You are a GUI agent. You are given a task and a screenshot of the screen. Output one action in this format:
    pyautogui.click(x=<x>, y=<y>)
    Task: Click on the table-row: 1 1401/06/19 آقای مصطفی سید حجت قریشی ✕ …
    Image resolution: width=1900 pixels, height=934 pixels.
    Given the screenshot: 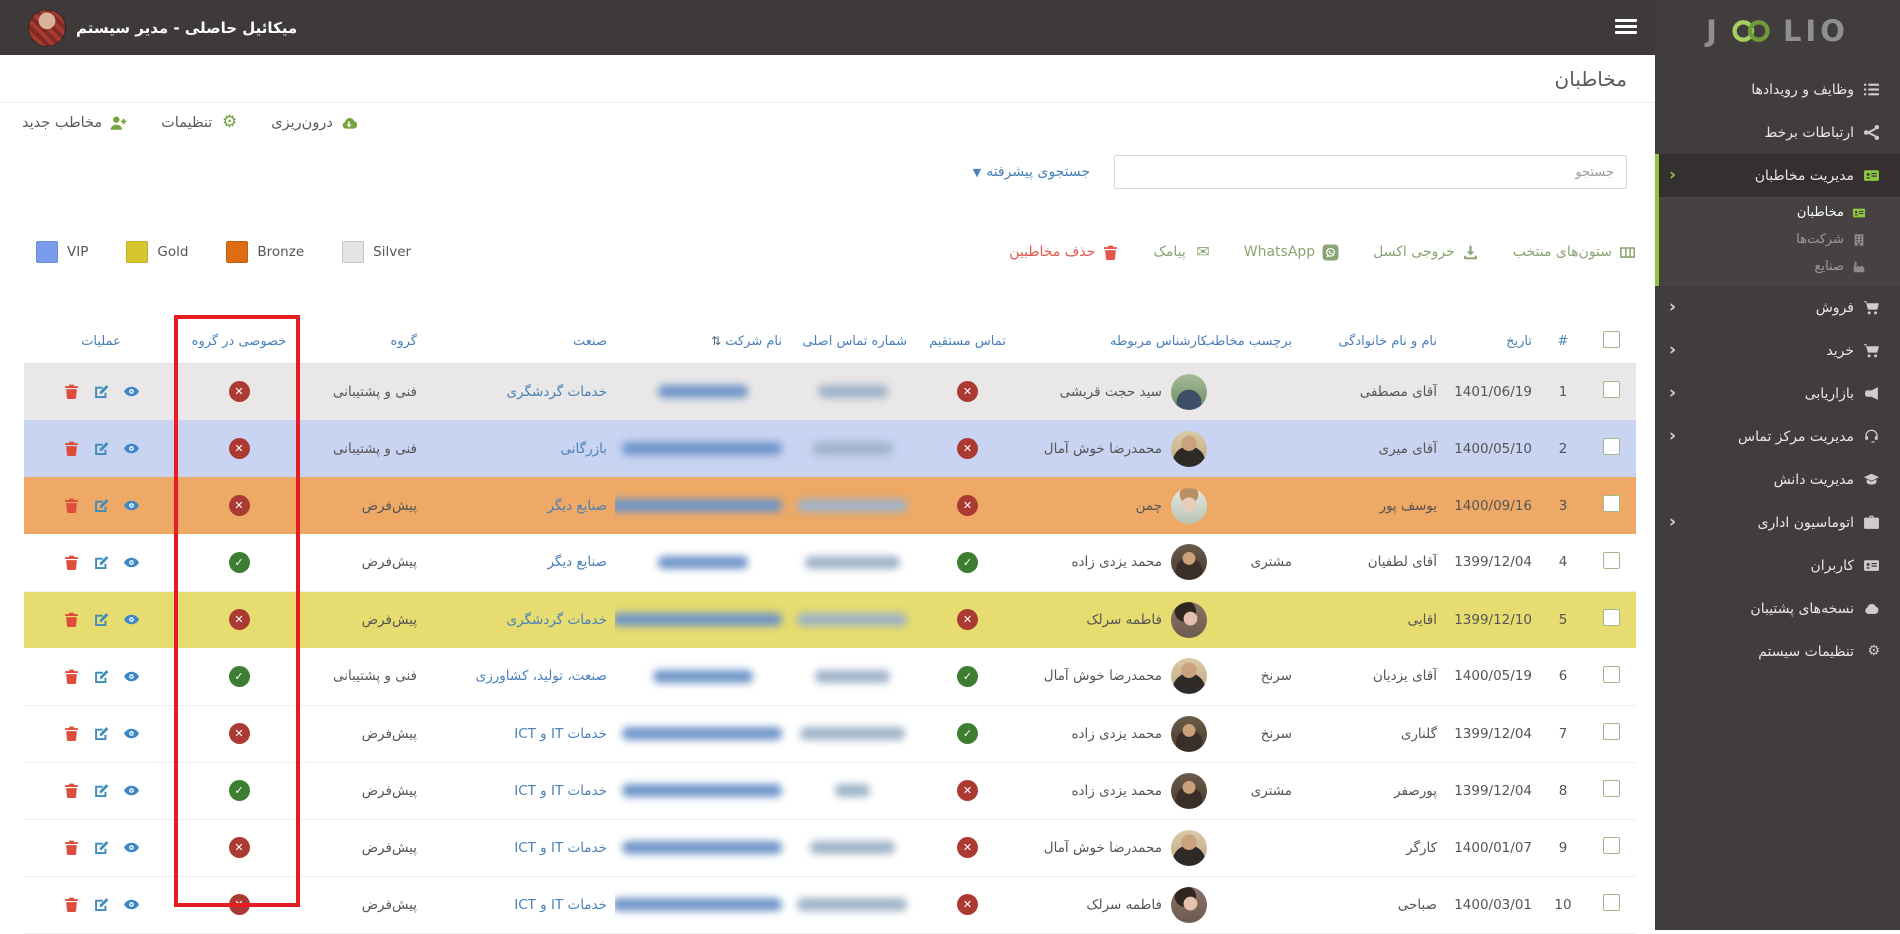 What is the action you would take?
    pyautogui.click(x=830, y=391)
    